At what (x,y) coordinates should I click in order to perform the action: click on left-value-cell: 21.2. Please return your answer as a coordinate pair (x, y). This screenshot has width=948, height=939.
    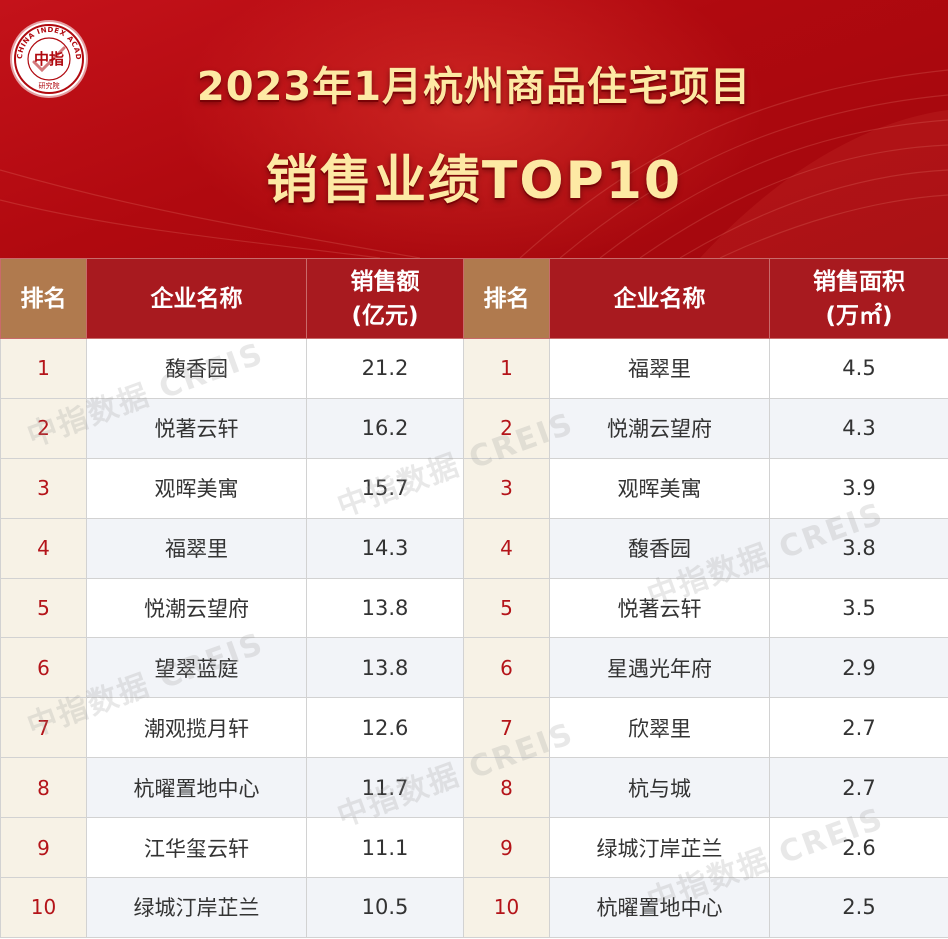
    Looking at the image, I should click on (385, 368).